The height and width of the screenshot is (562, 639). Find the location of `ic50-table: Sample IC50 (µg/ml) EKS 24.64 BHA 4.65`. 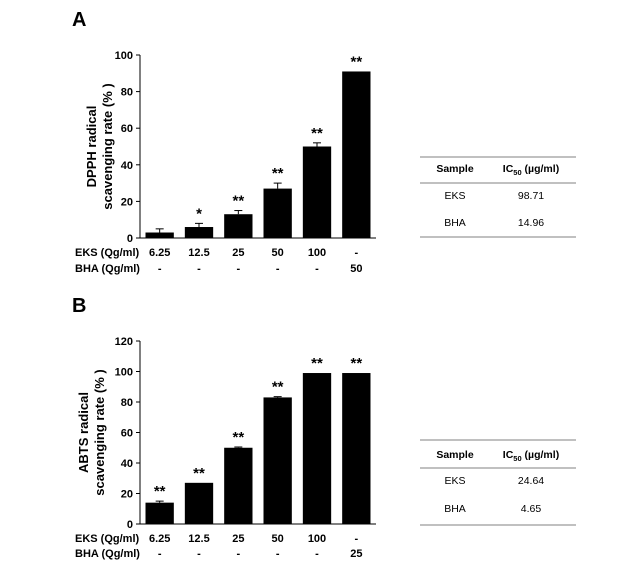

ic50-table: Sample IC50 (µg/ml) EKS 24.64 BHA 4.65 is located at coordinates (498, 482).